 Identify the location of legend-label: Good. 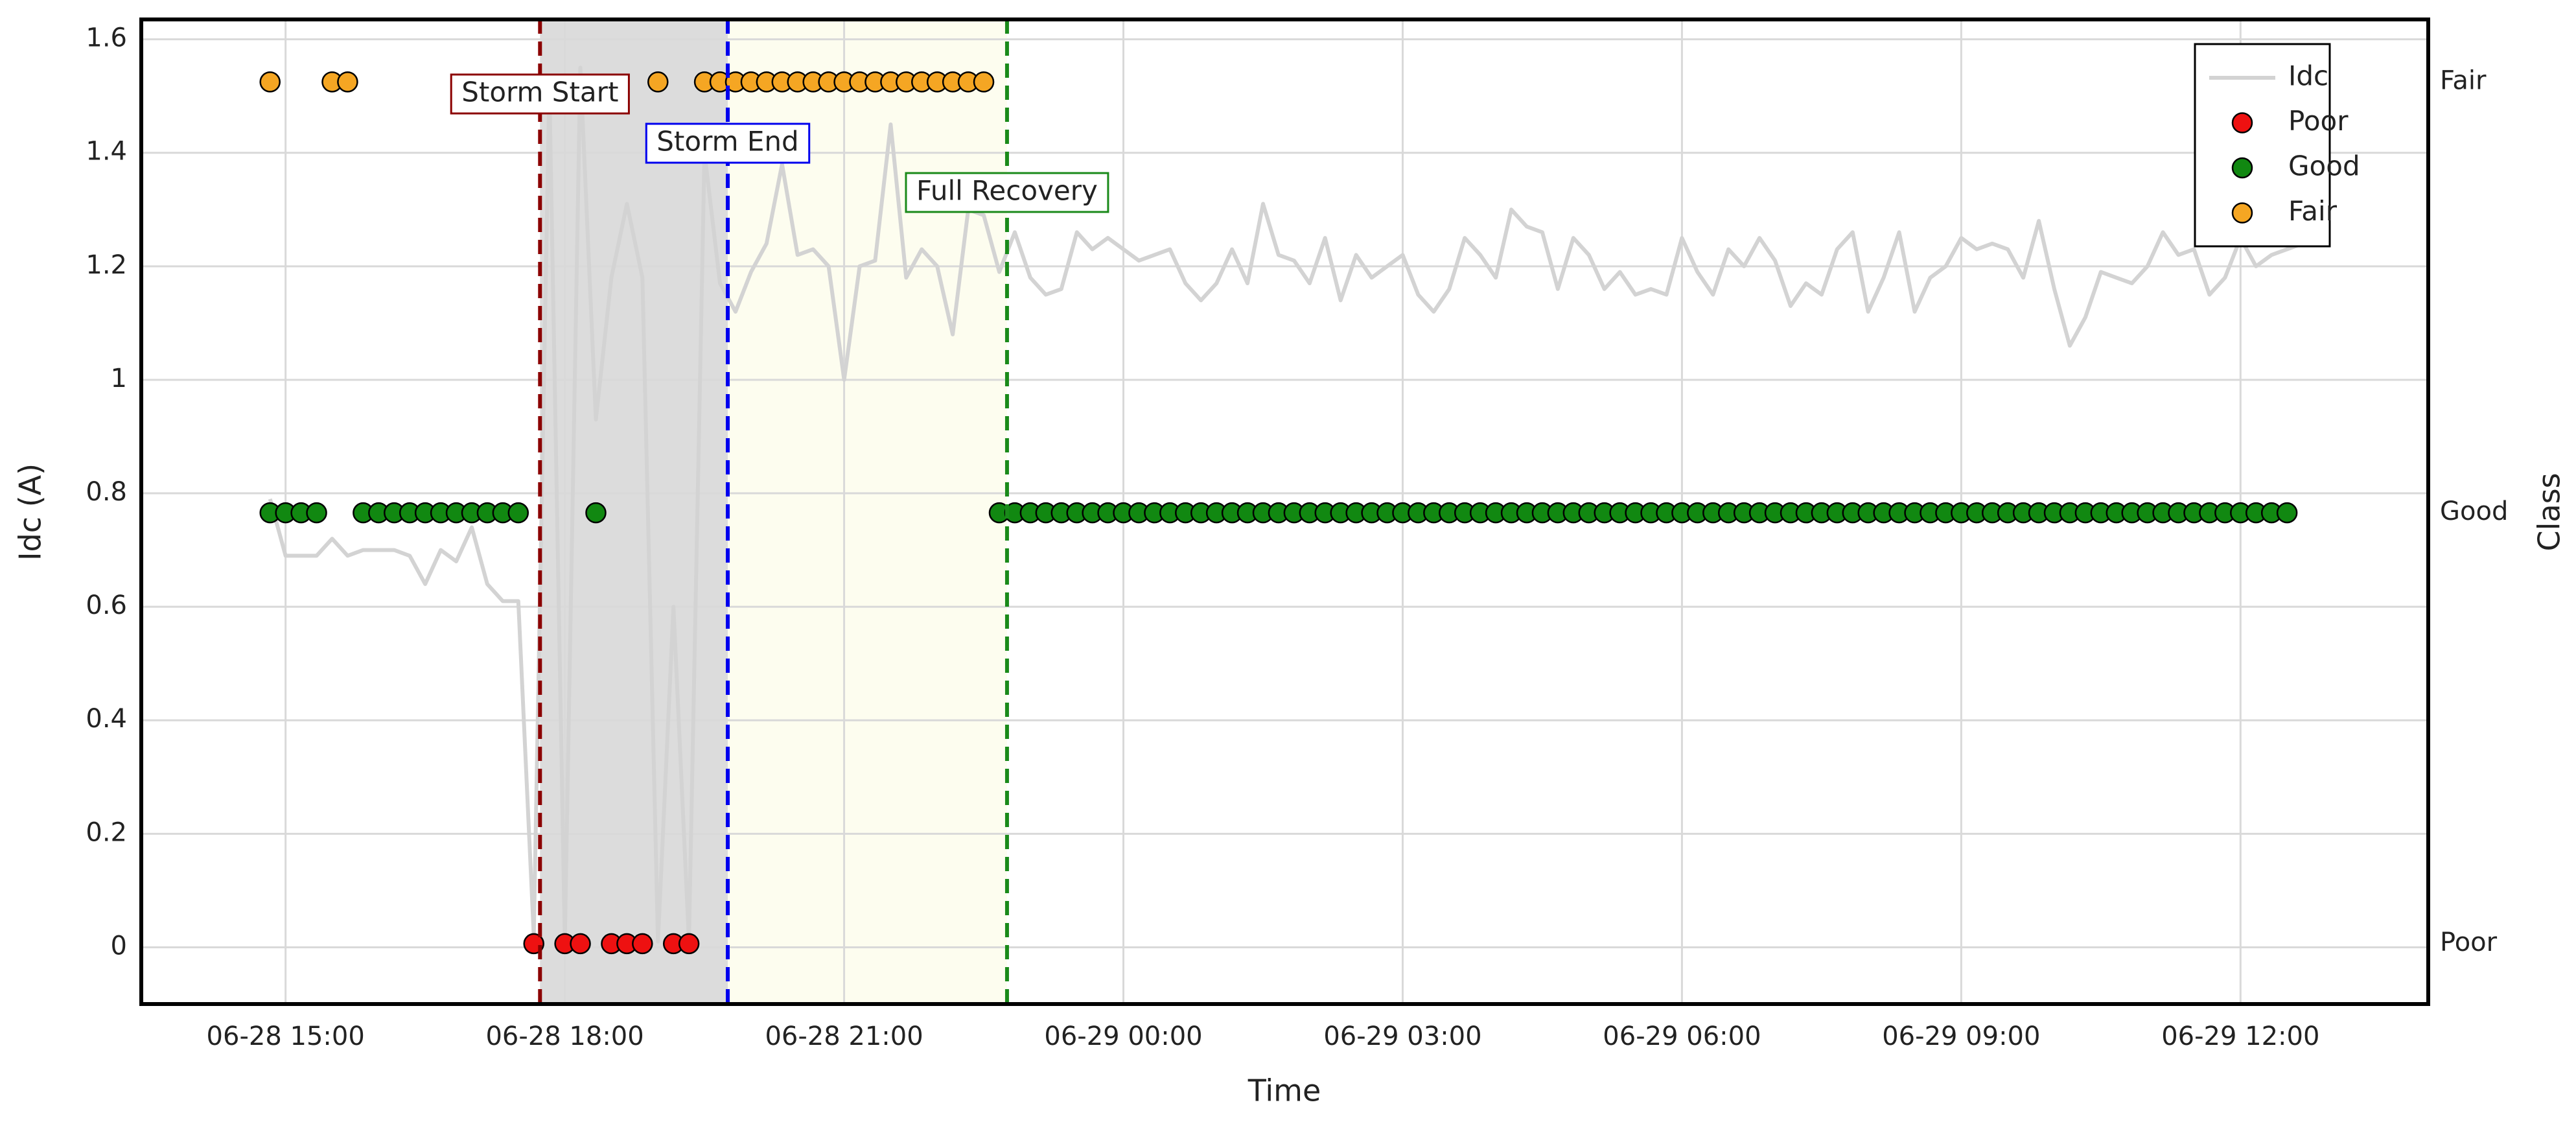
(2324, 166).